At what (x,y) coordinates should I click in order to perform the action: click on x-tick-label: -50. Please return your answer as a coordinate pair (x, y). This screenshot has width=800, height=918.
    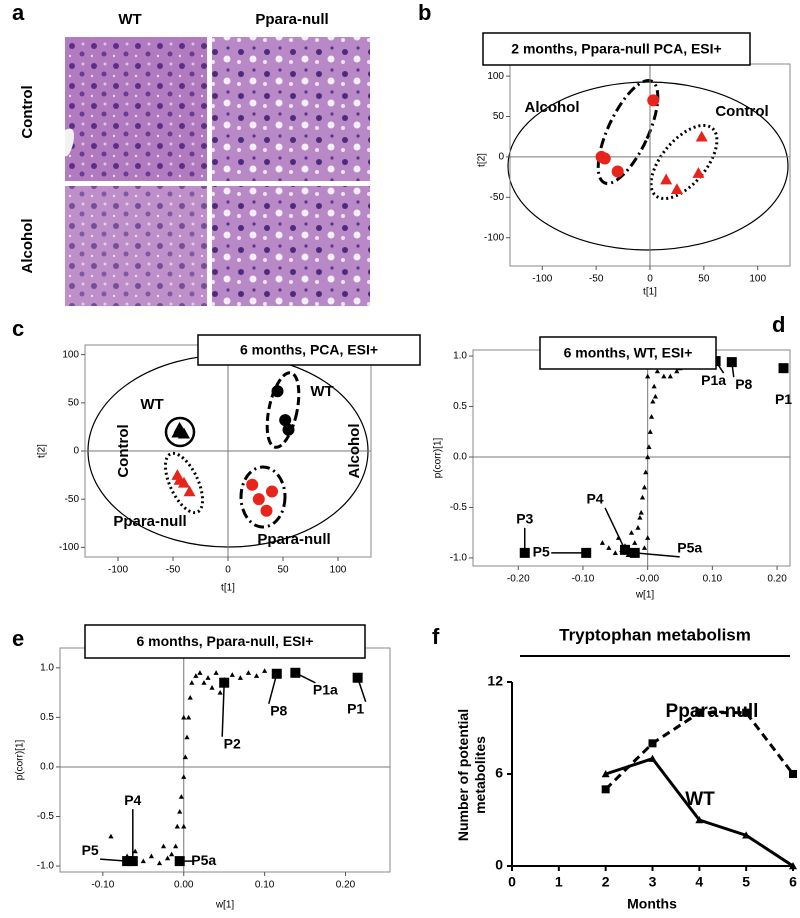
    Looking at the image, I should click on (596, 279).